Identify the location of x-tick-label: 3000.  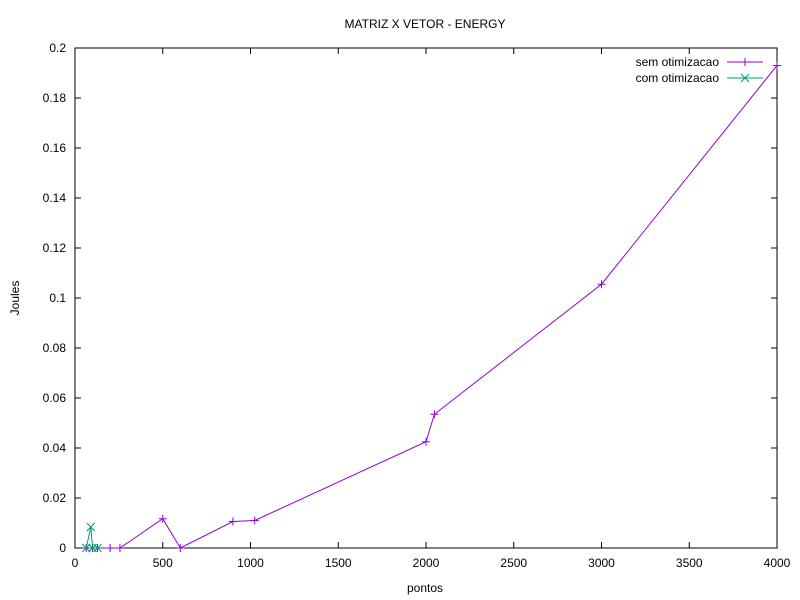
(601, 563).